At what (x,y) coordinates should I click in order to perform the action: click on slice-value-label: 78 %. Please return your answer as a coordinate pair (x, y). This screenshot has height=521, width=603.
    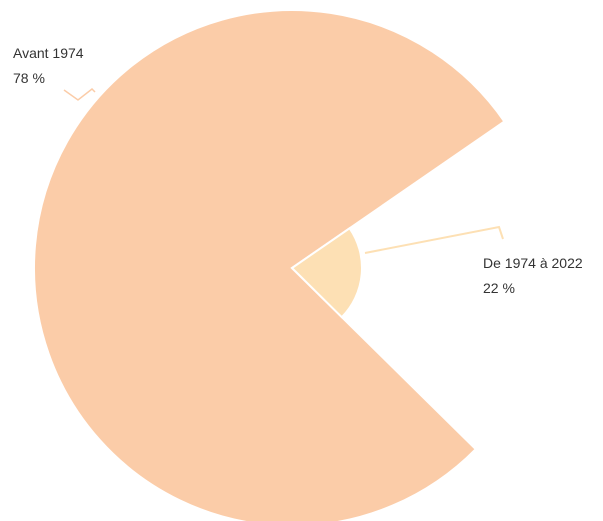
    Looking at the image, I should click on (29, 78).